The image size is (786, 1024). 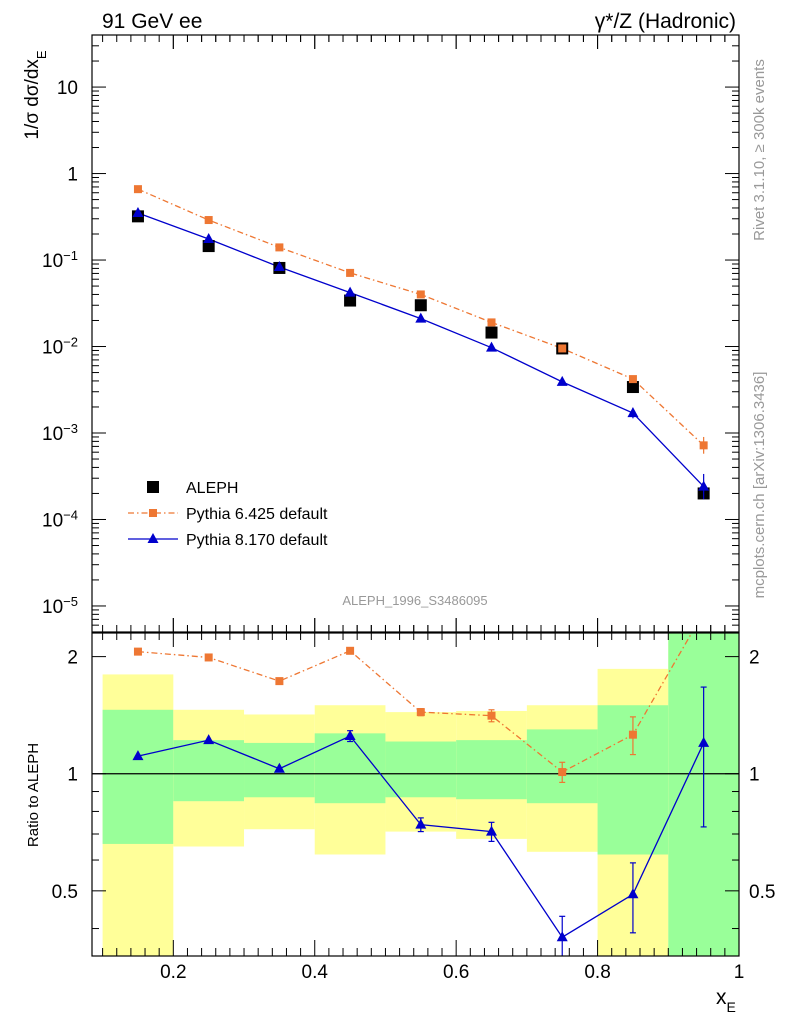 What do you see at coordinates (60, 605) in the screenshot?
I see `main-ytick-label: 10⁻⁵` at bounding box center [60, 605].